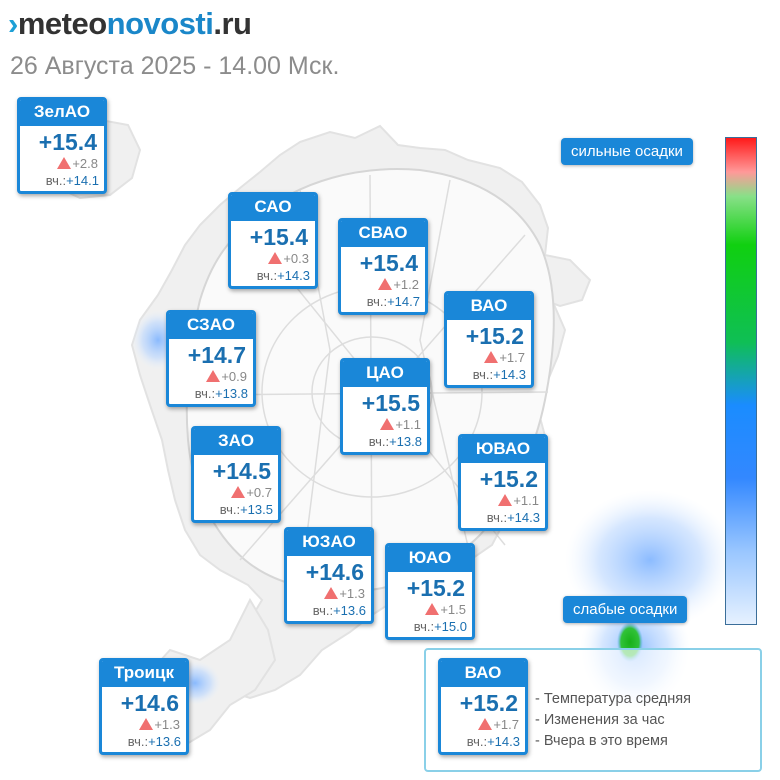  I want to click on yesterday-temperature: вч.:+14.7, so click(393, 301).